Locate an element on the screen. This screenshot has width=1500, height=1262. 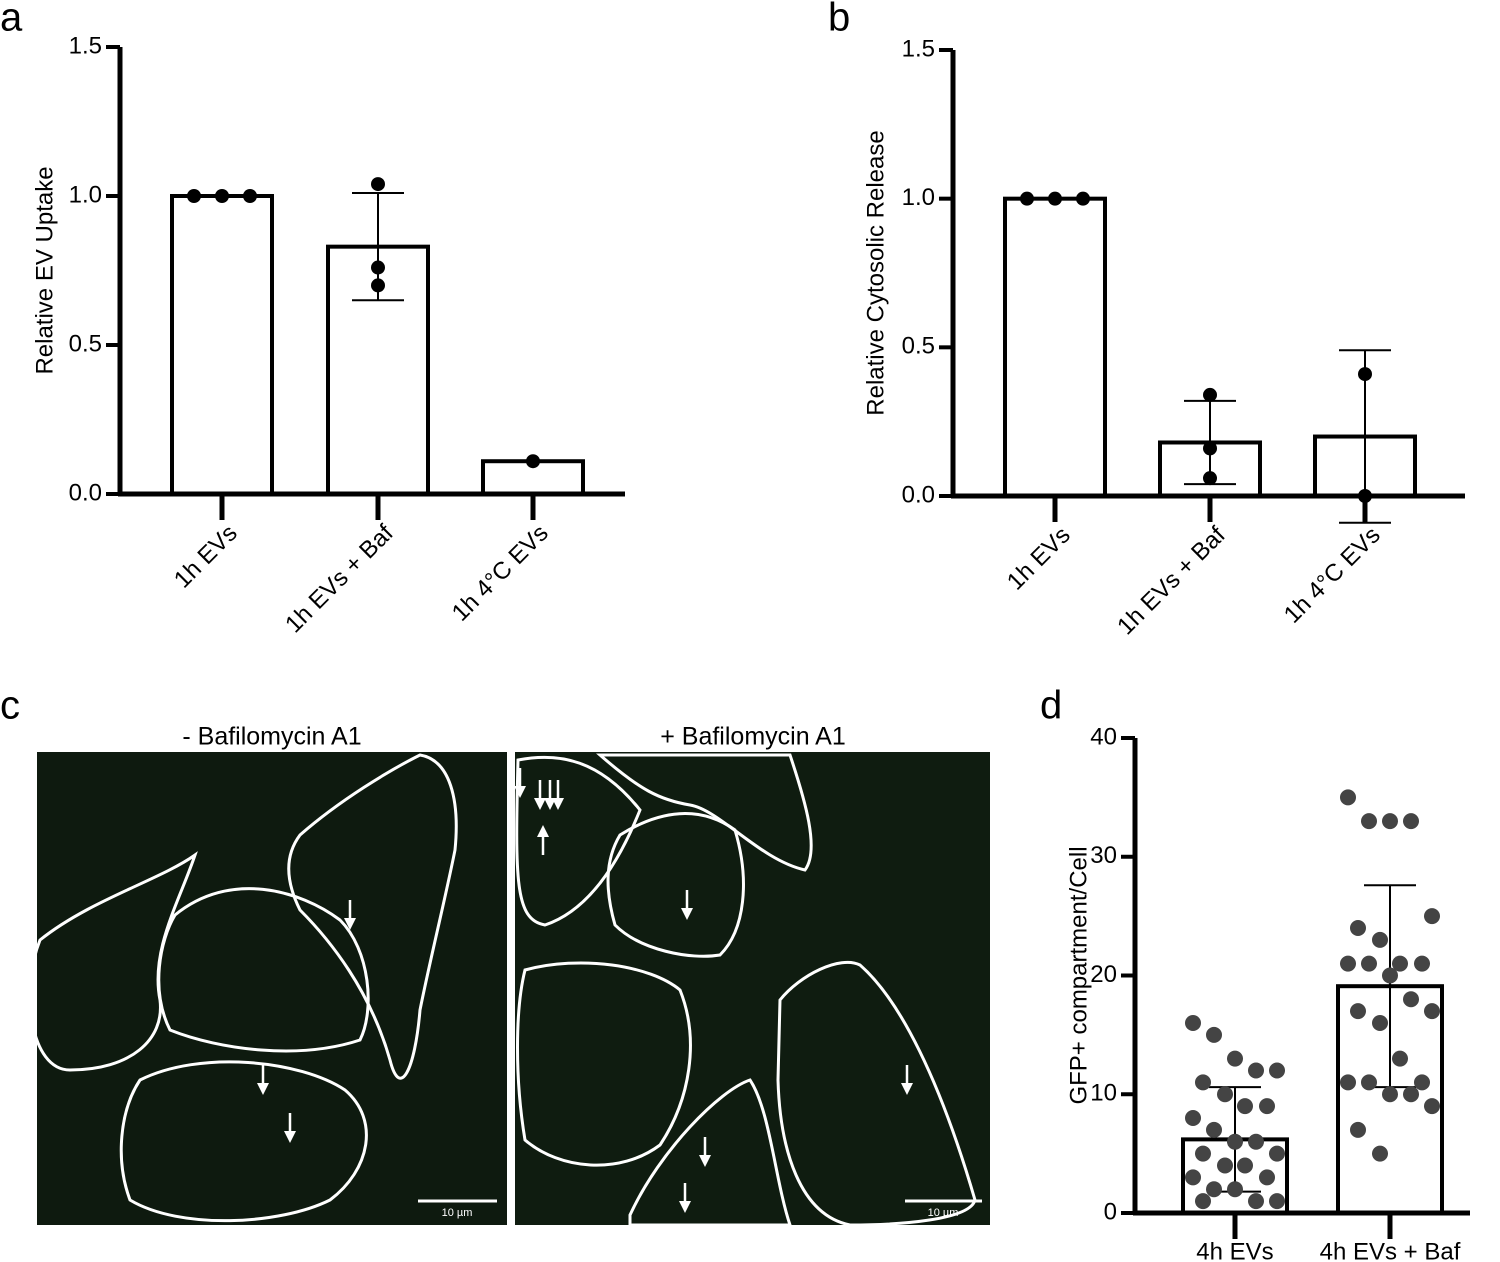
y-tick-label: 0 is located at coordinates (1110, 1211).